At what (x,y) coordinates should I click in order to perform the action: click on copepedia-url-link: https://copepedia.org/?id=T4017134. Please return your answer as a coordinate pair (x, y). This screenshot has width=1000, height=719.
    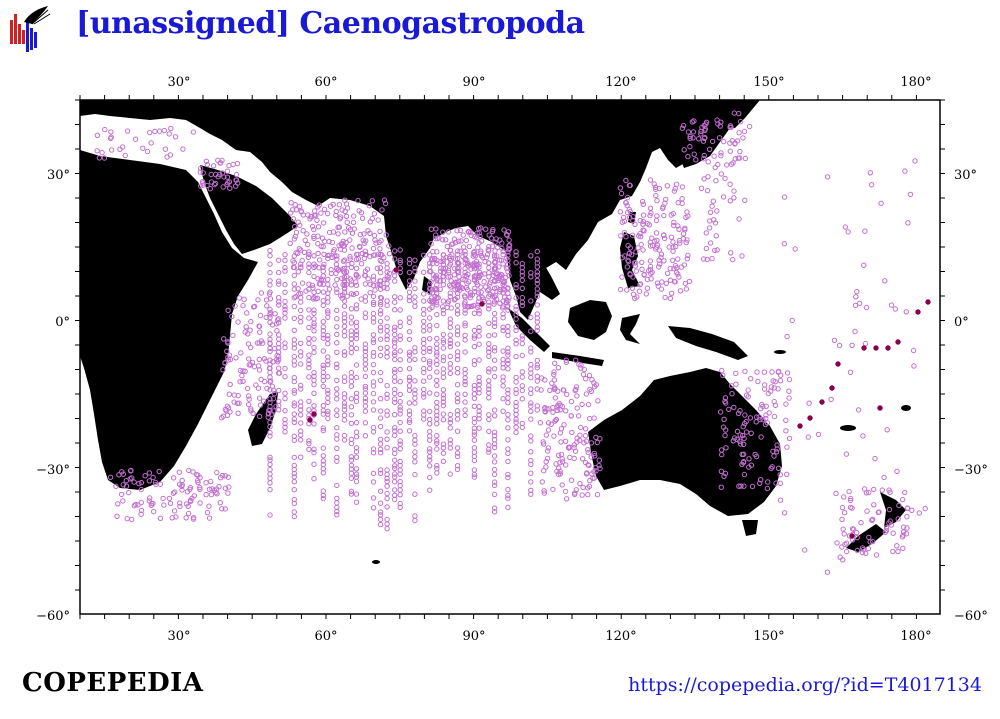
    Looking at the image, I should click on (805, 685).